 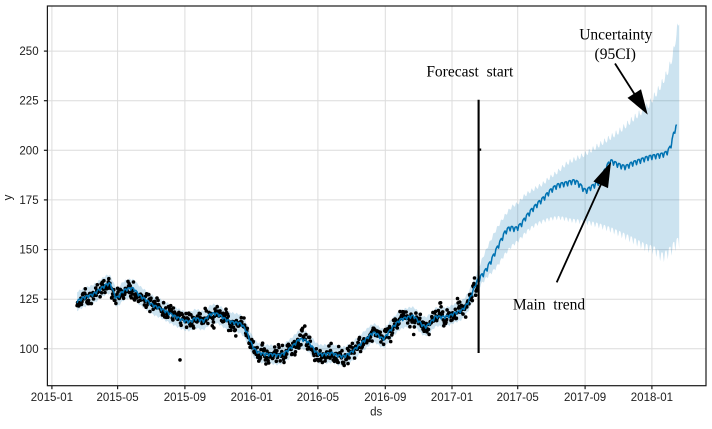 I want to click on svg-text: ds, so click(x=376, y=413).